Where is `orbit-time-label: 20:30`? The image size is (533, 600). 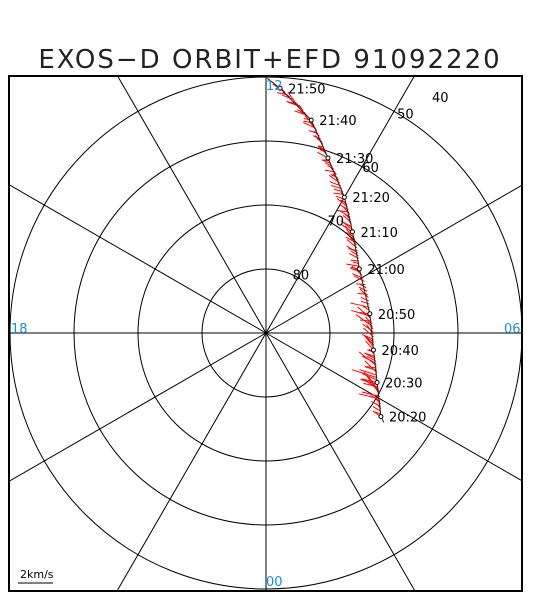 orbit-time-label: 20:30 is located at coordinates (403, 383).